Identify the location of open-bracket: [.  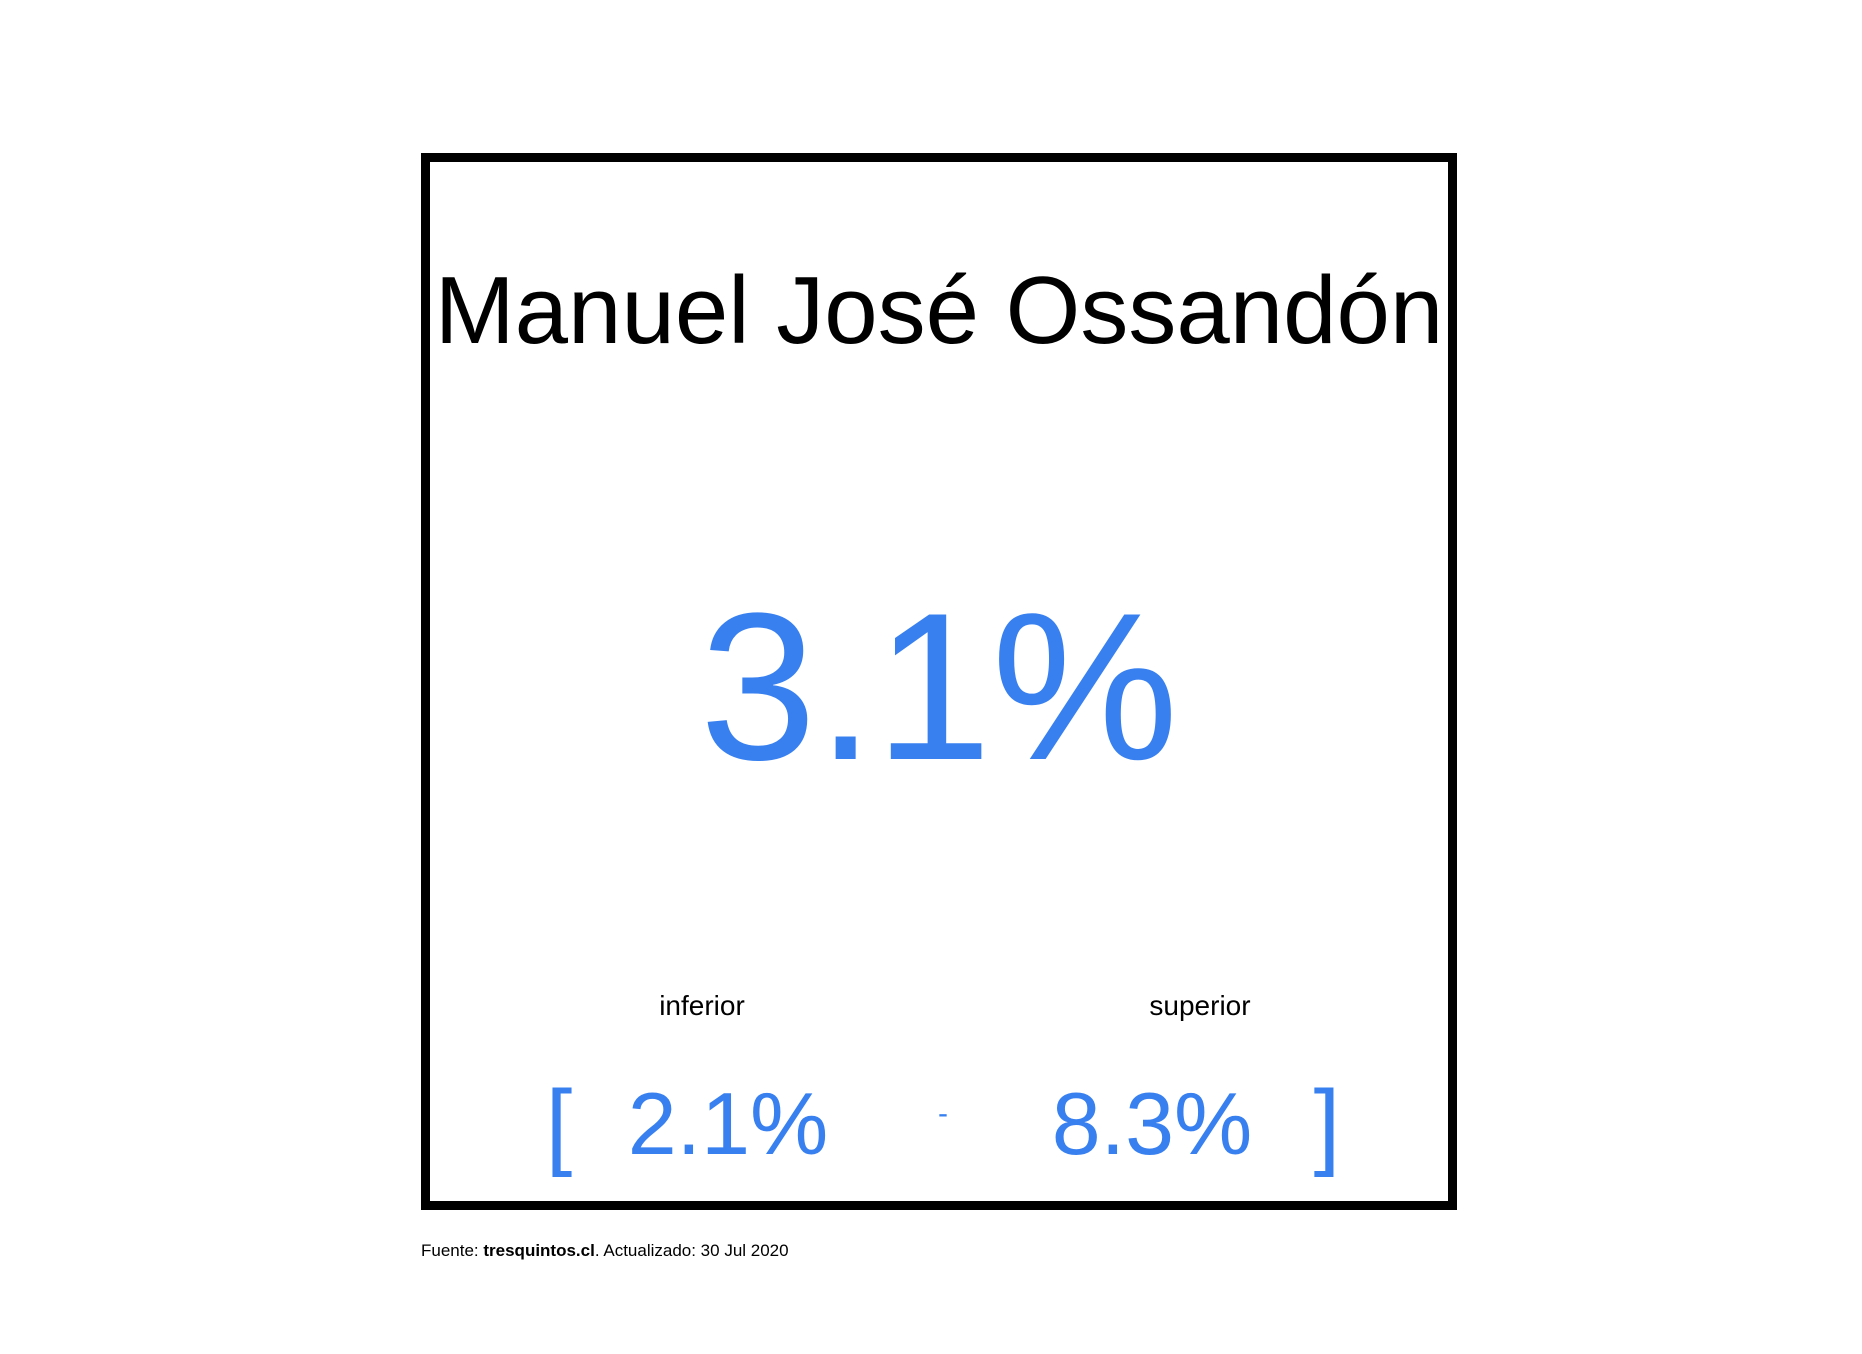
(559, 1124).